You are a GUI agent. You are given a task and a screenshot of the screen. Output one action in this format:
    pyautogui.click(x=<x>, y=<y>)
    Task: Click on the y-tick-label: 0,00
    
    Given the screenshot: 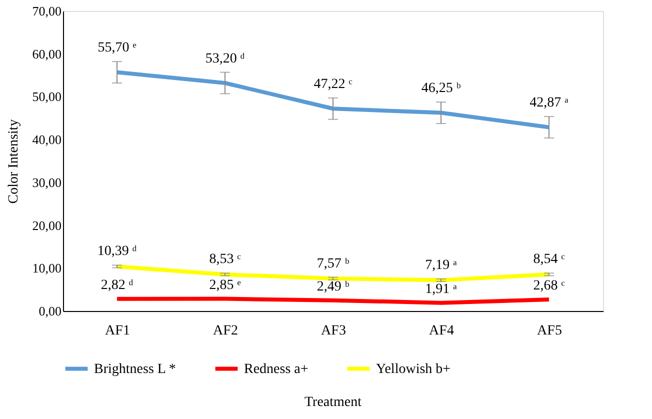 What is the action you would take?
    pyautogui.click(x=50, y=311)
    